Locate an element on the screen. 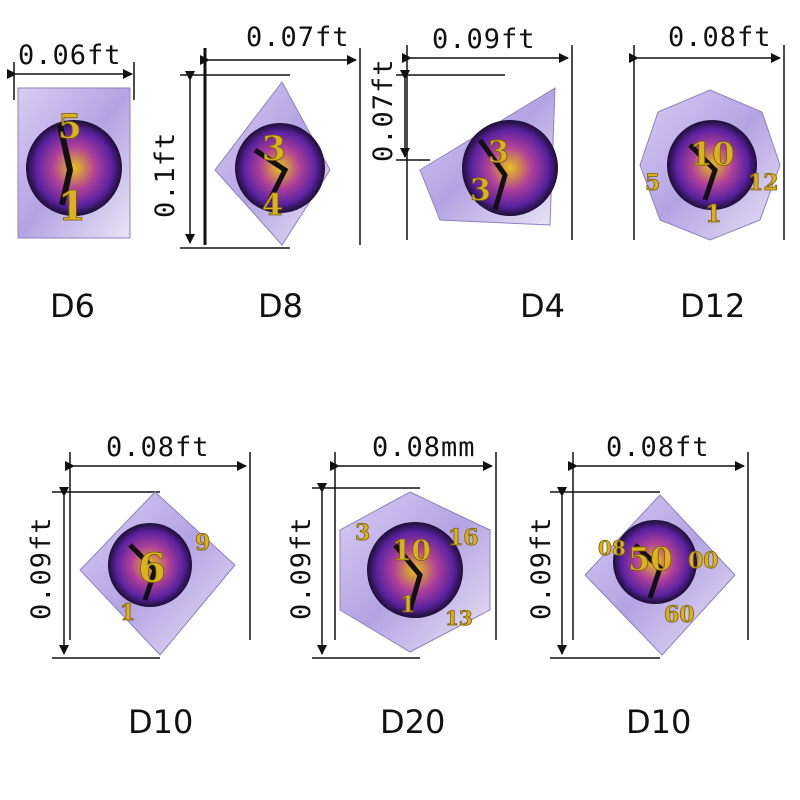  d4-width-label: 0.09ft is located at coordinates (484, 39).